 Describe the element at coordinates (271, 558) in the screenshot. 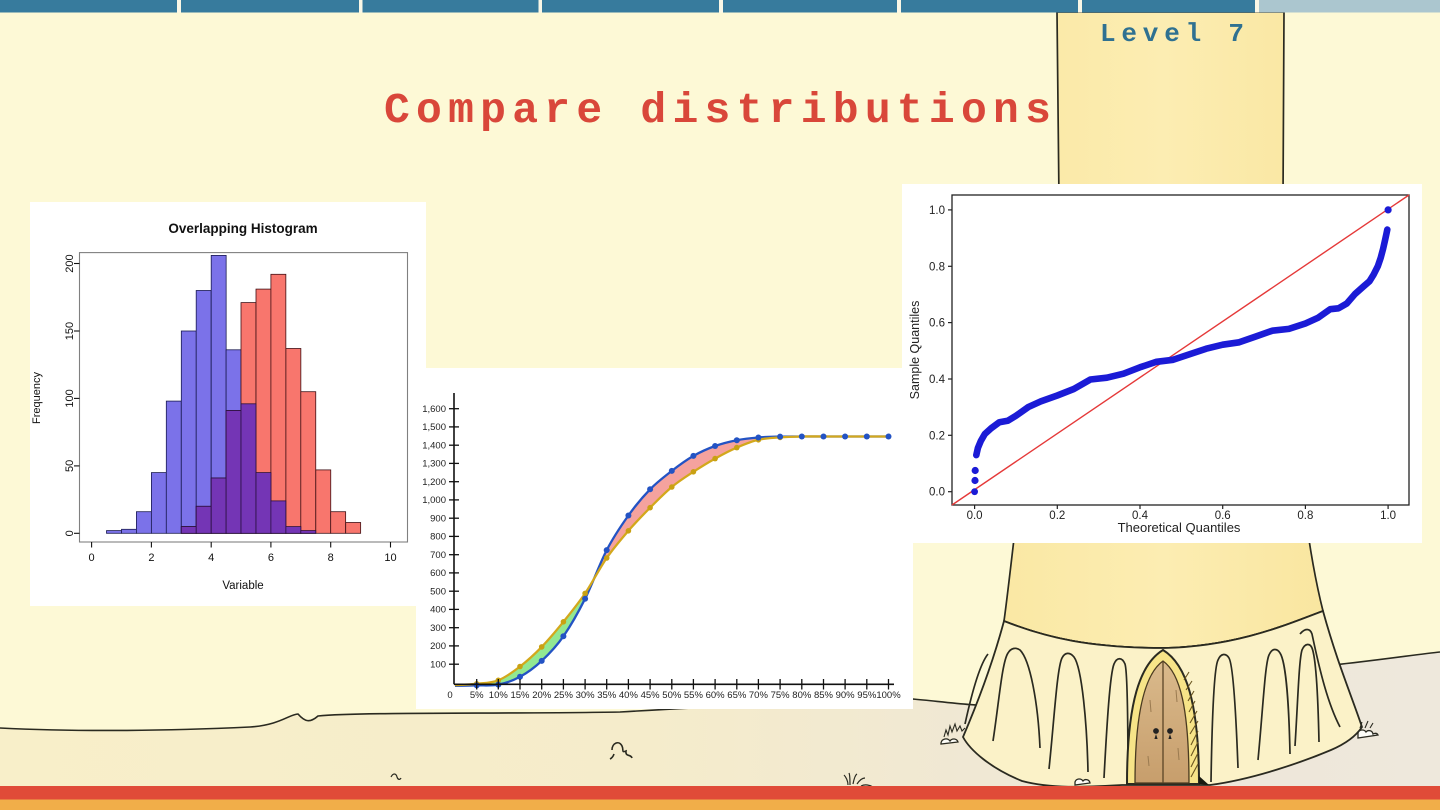

I see `svg-text: 6` at that location.